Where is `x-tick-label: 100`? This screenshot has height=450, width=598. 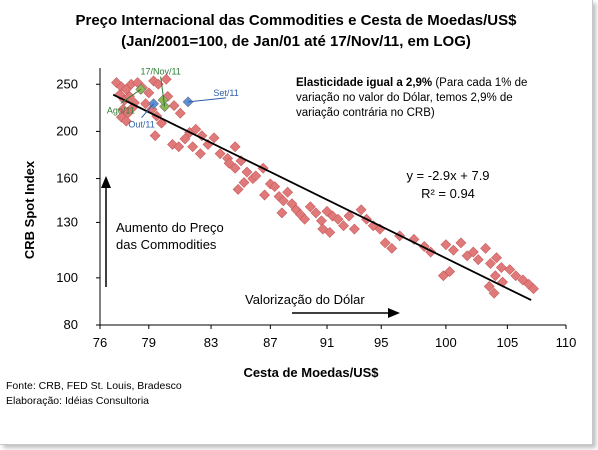 x-tick-label: 100 is located at coordinates (446, 342).